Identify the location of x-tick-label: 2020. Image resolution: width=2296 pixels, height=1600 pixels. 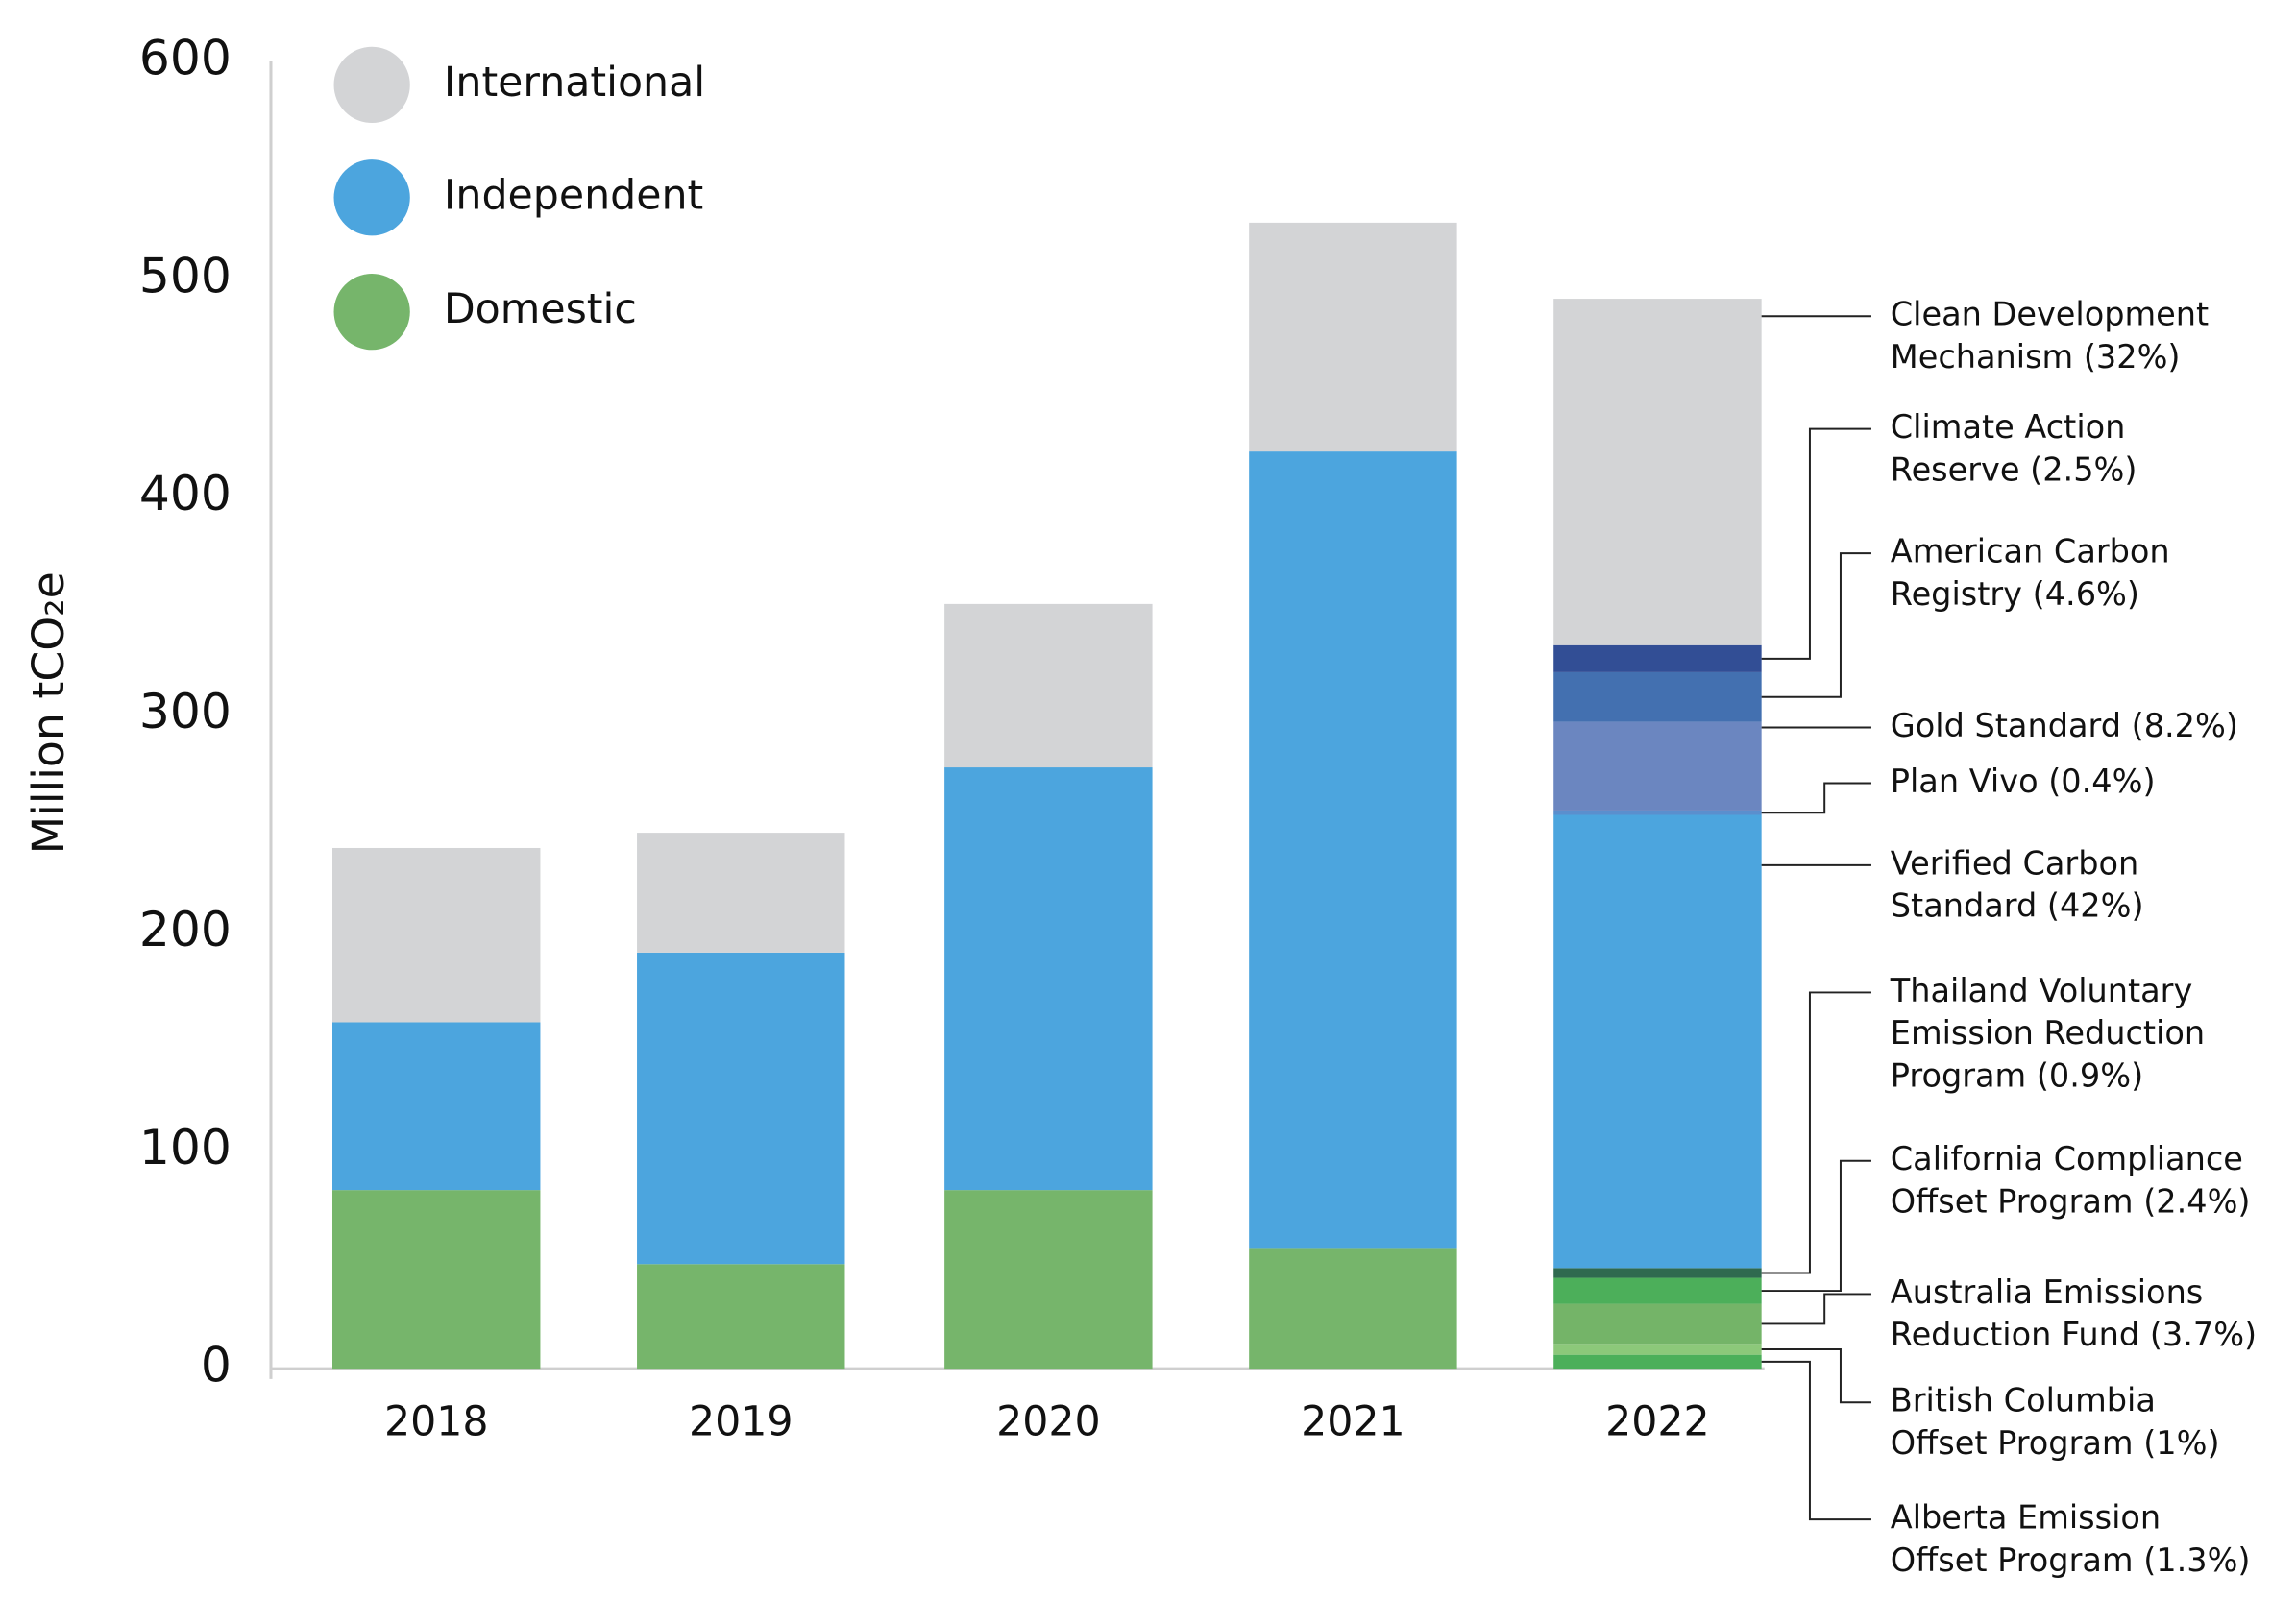
(1048, 1422).